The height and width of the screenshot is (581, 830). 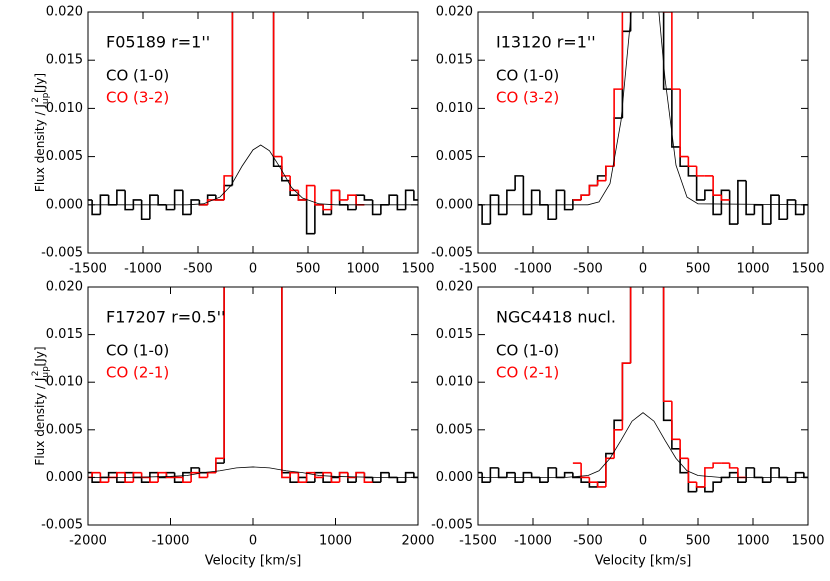 I want to click on y-label-sub: up, so click(x=46, y=98).